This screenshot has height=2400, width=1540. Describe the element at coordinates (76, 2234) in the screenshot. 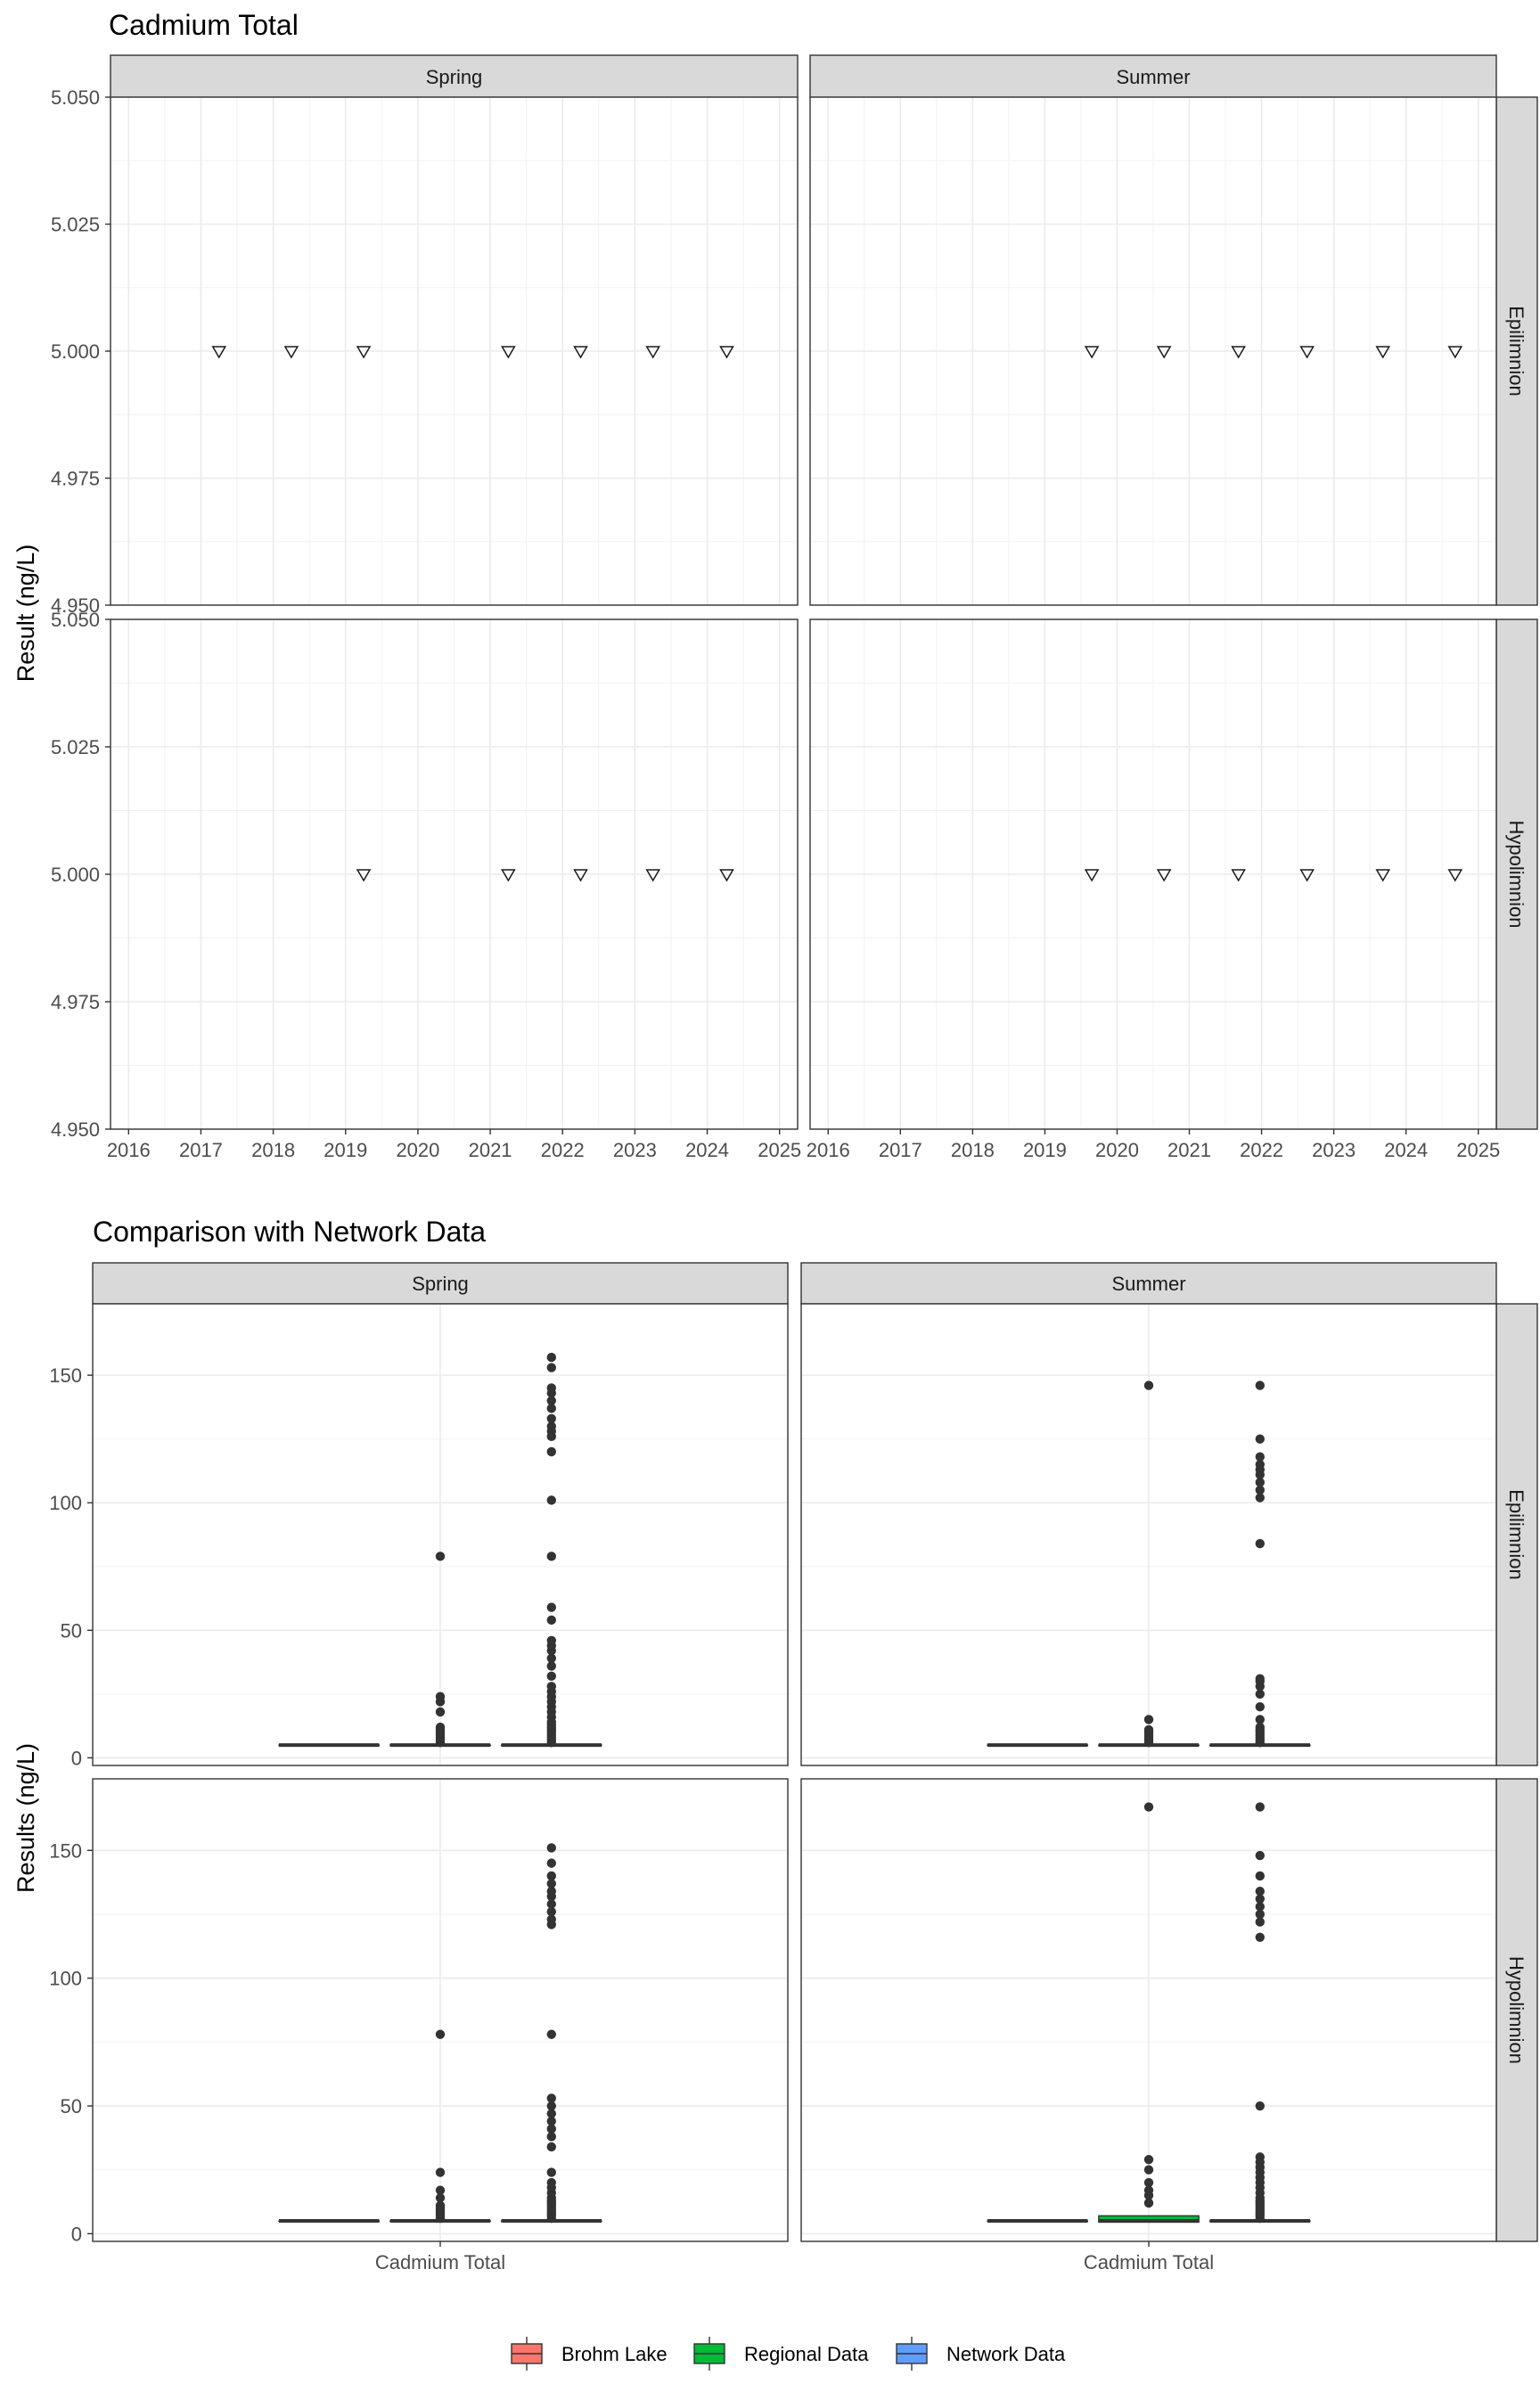

I see `y-tick-label: 0` at that location.